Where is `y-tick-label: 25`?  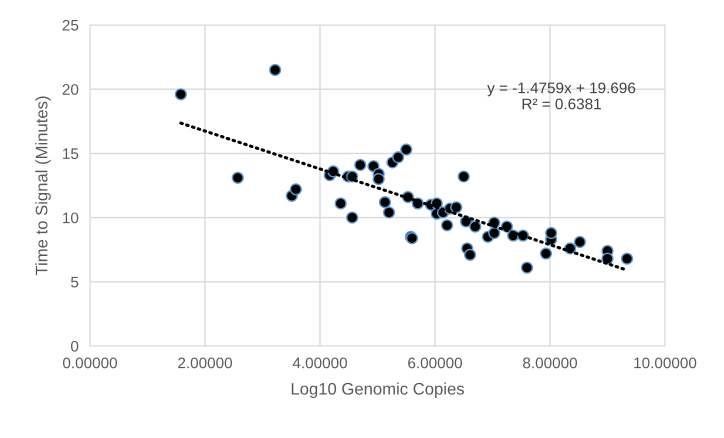
y-tick-label: 25 is located at coordinates (70, 25).